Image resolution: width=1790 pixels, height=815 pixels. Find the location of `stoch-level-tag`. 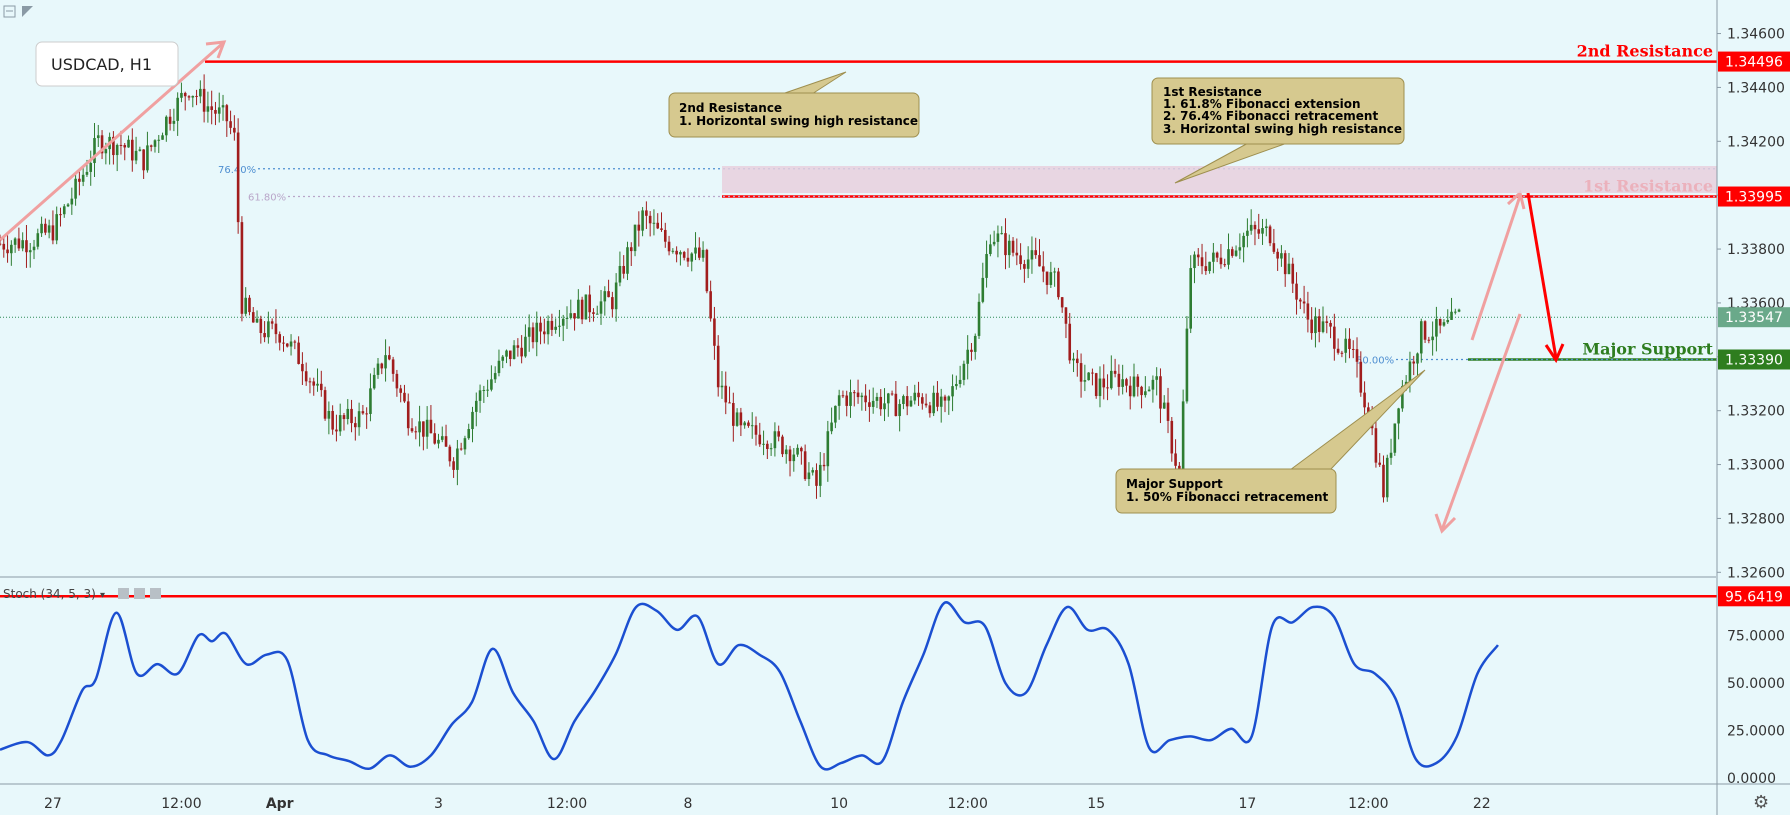

stoch-level-tag is located at coordinates (1754, 596).